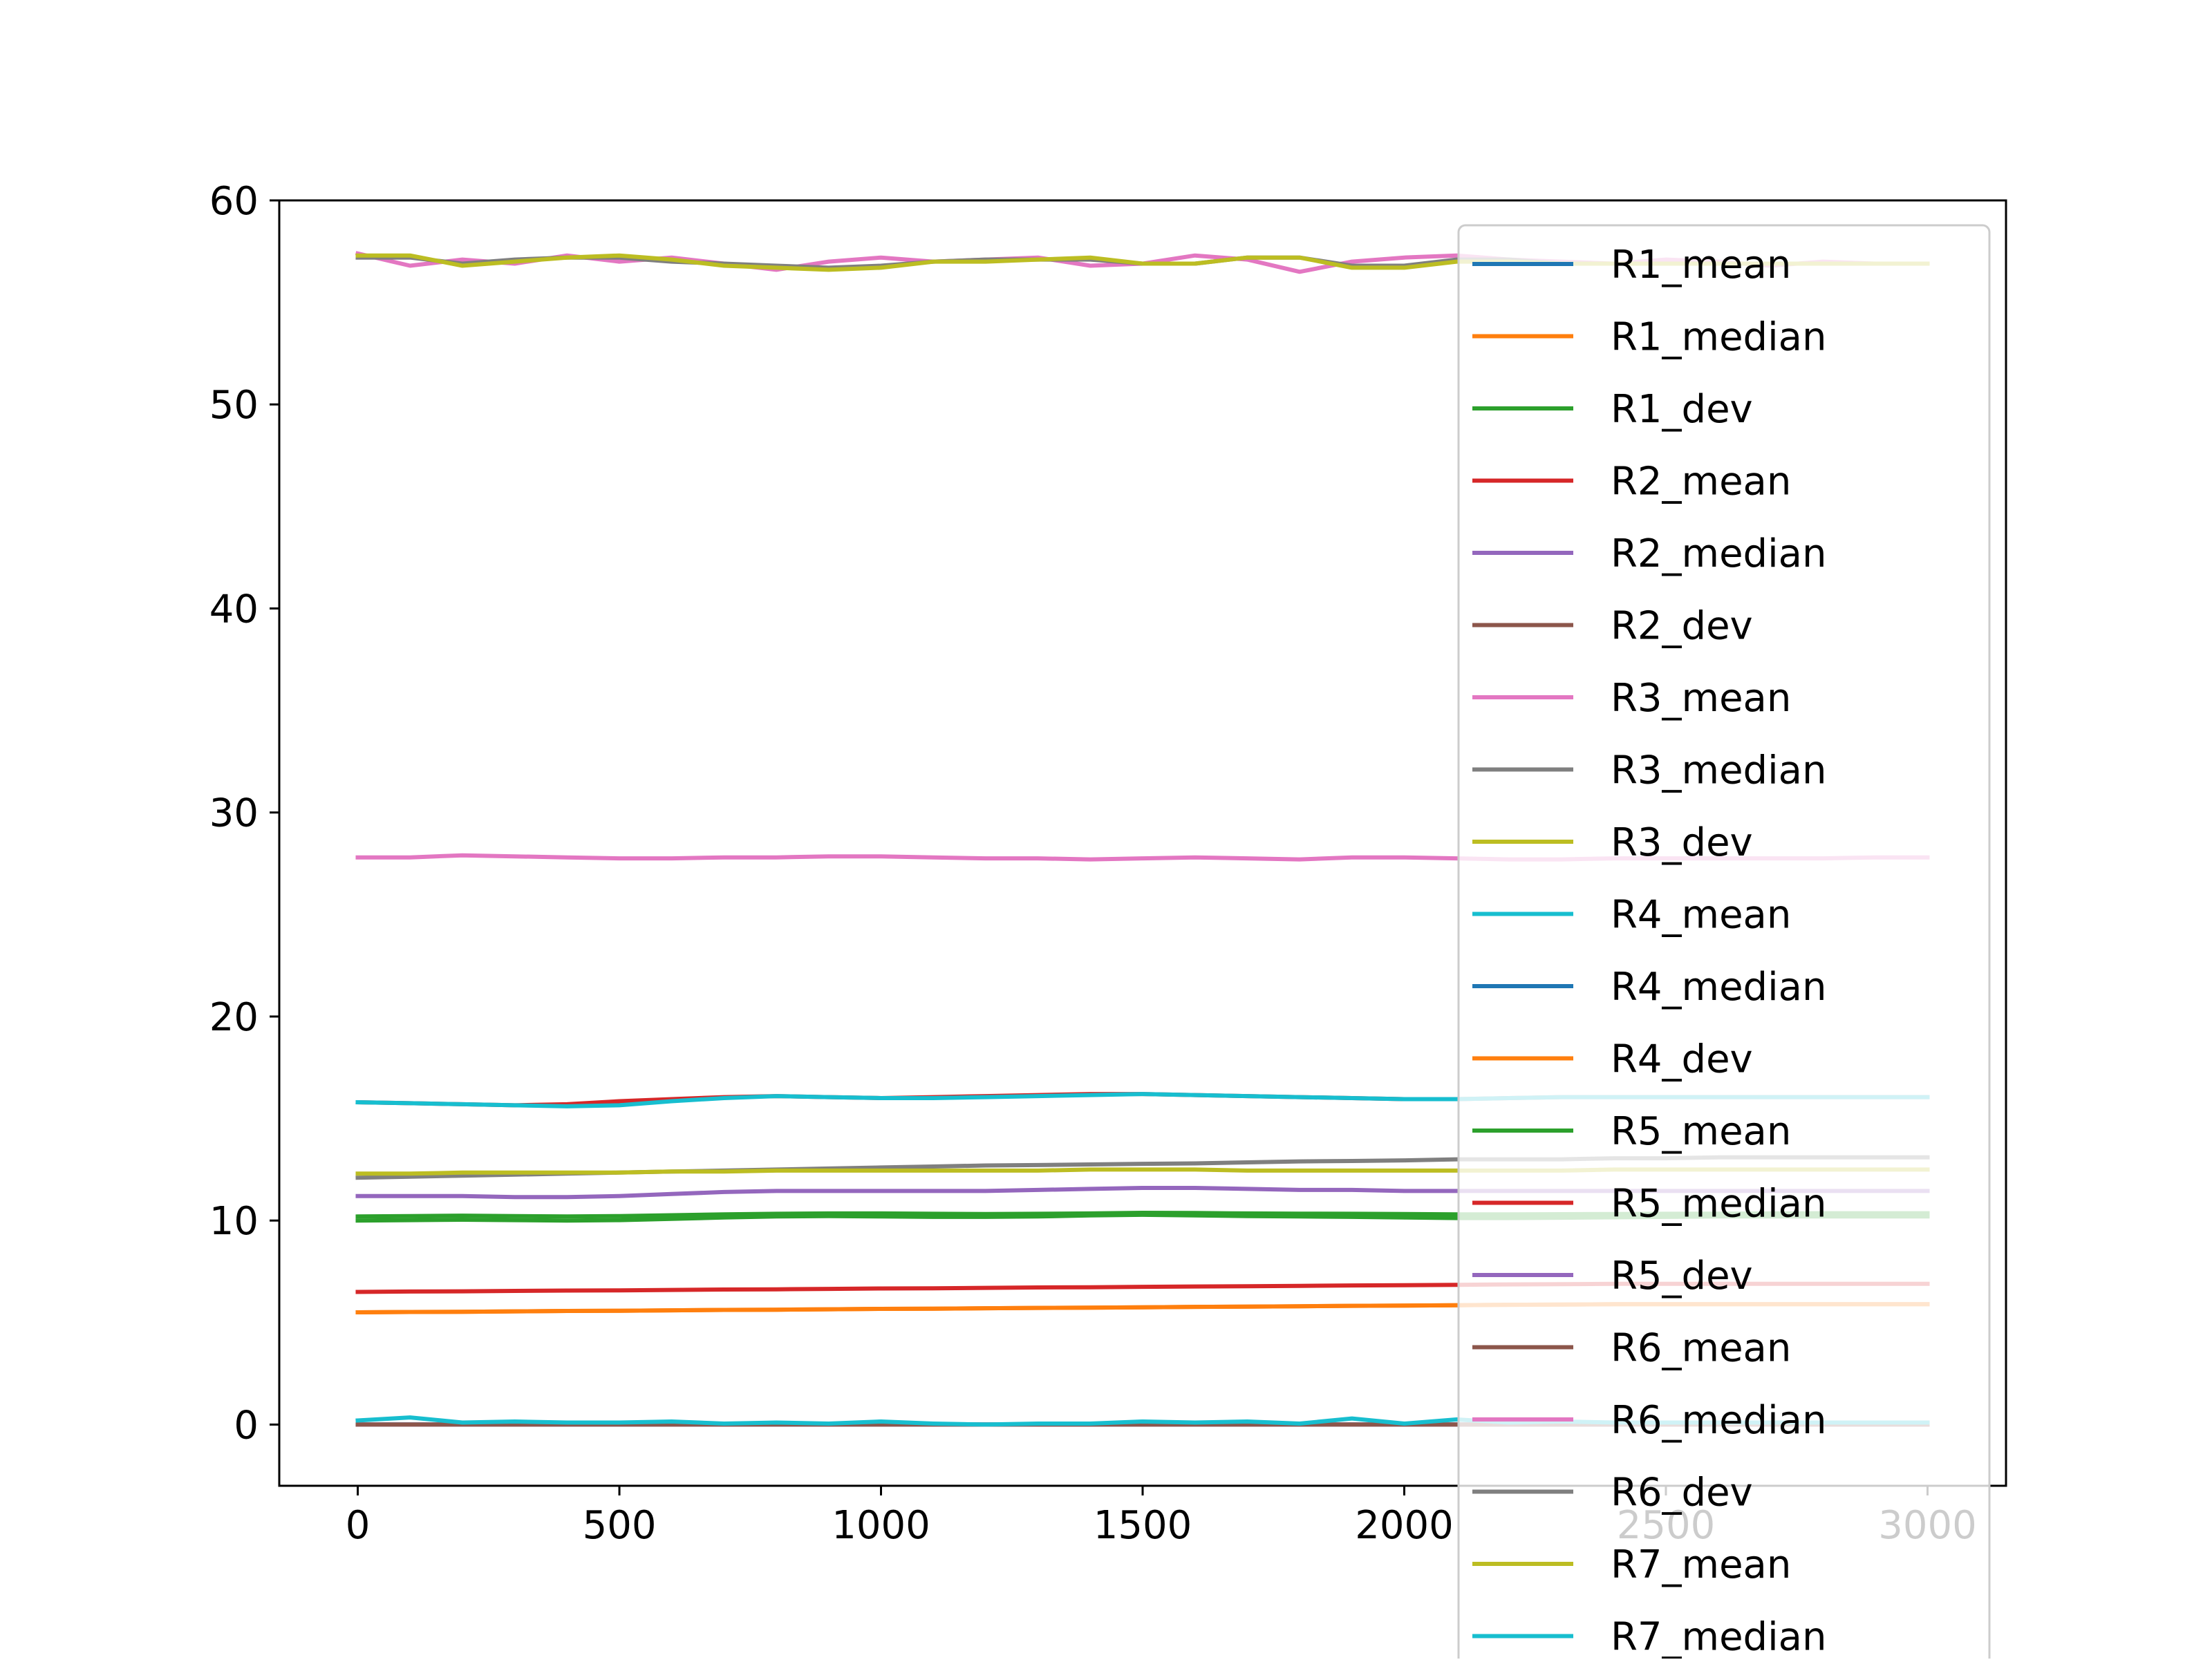 The width and height of the screenshot is (2212, 1662). I want to click on legend-label-r6-mean: R6_mean, so click(1701, 1348).